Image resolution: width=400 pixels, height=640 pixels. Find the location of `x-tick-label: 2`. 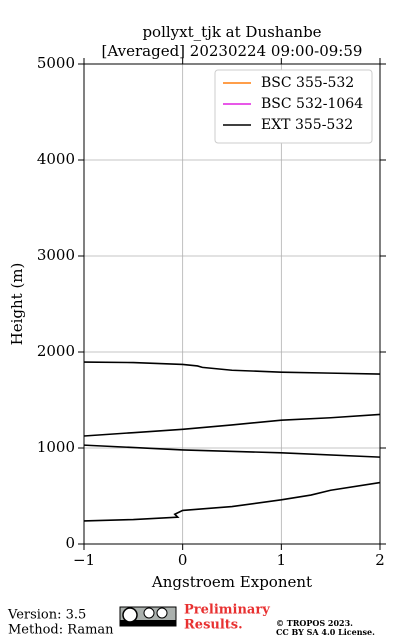

x-tick-label: 2 is located at coordinates (380, 560).